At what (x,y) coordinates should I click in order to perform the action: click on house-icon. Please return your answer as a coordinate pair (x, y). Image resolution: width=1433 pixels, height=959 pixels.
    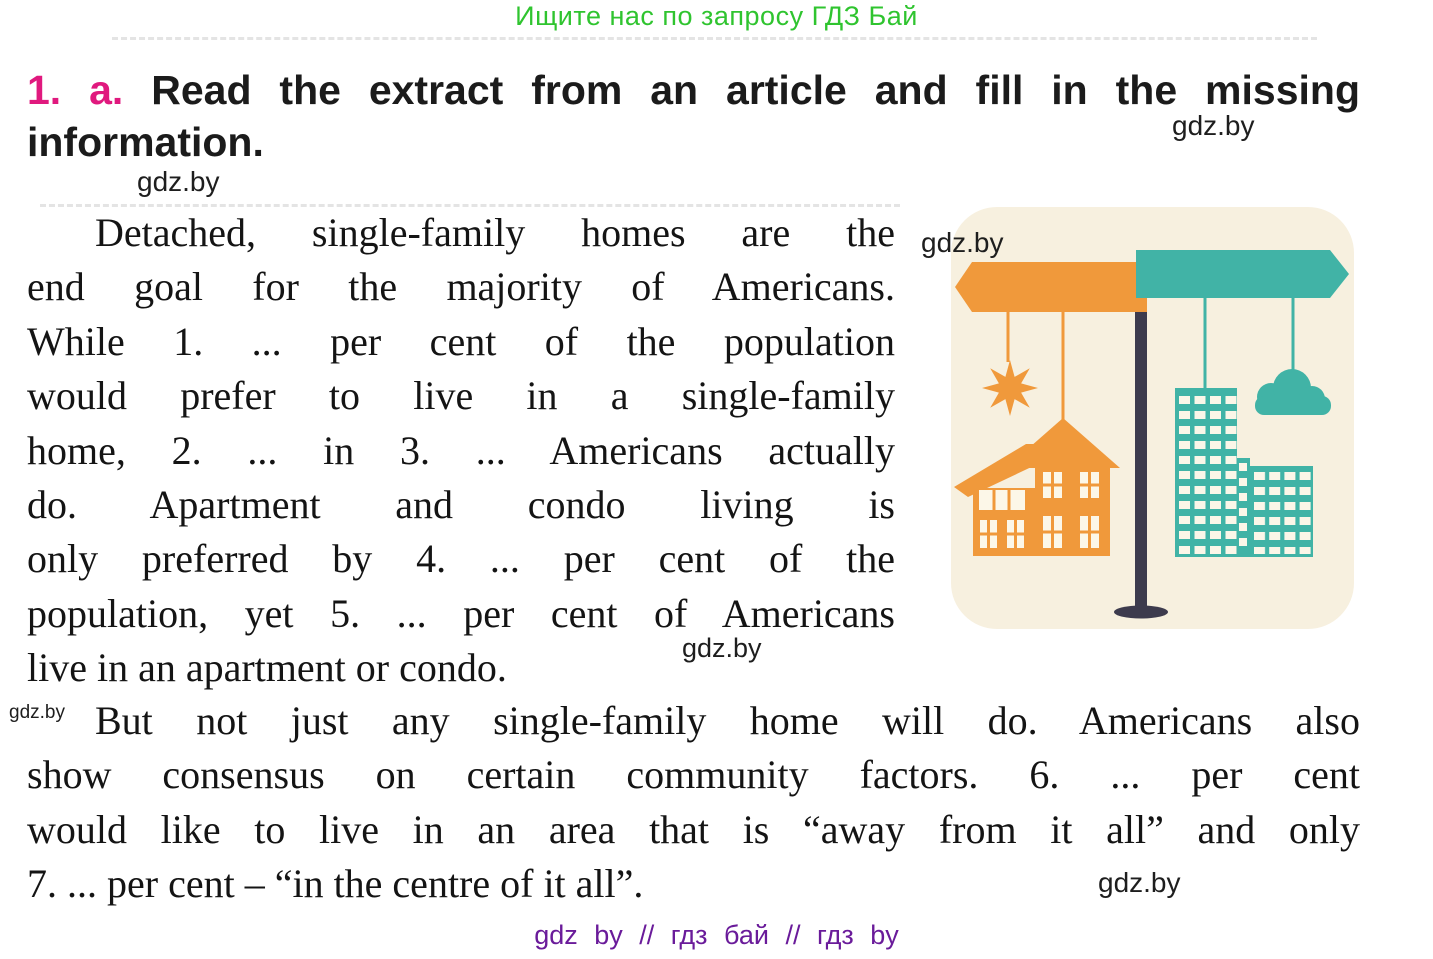
    Looking at the image, I should click on (1037, 487).